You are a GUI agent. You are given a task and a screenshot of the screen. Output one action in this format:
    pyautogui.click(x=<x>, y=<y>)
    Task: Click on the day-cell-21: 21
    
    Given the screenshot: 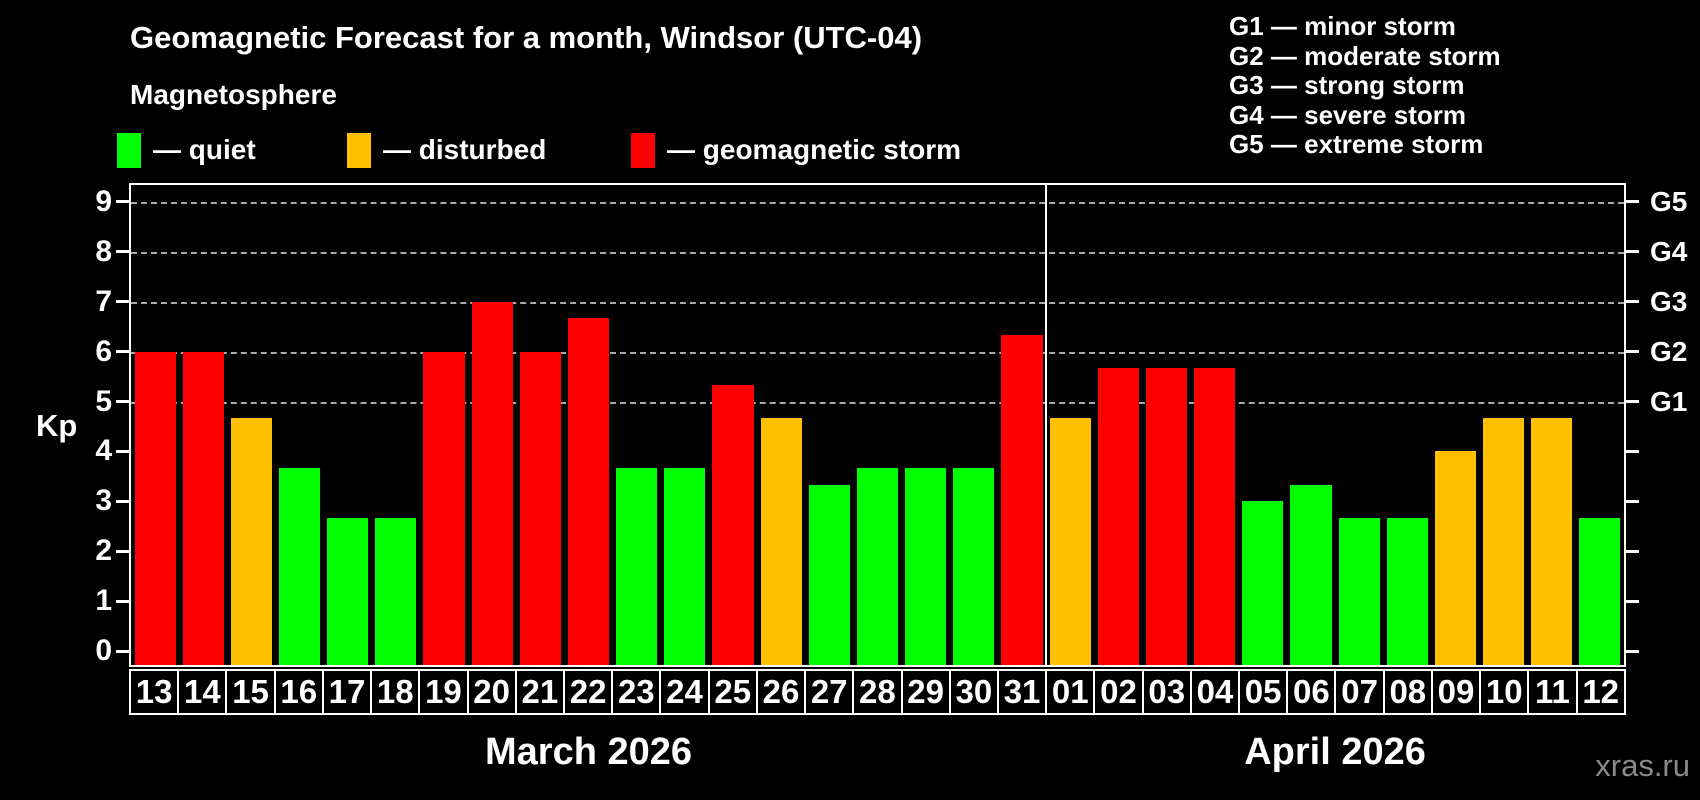 What is the action you would take?
    pyautogui.click(x=541, y=692)
    